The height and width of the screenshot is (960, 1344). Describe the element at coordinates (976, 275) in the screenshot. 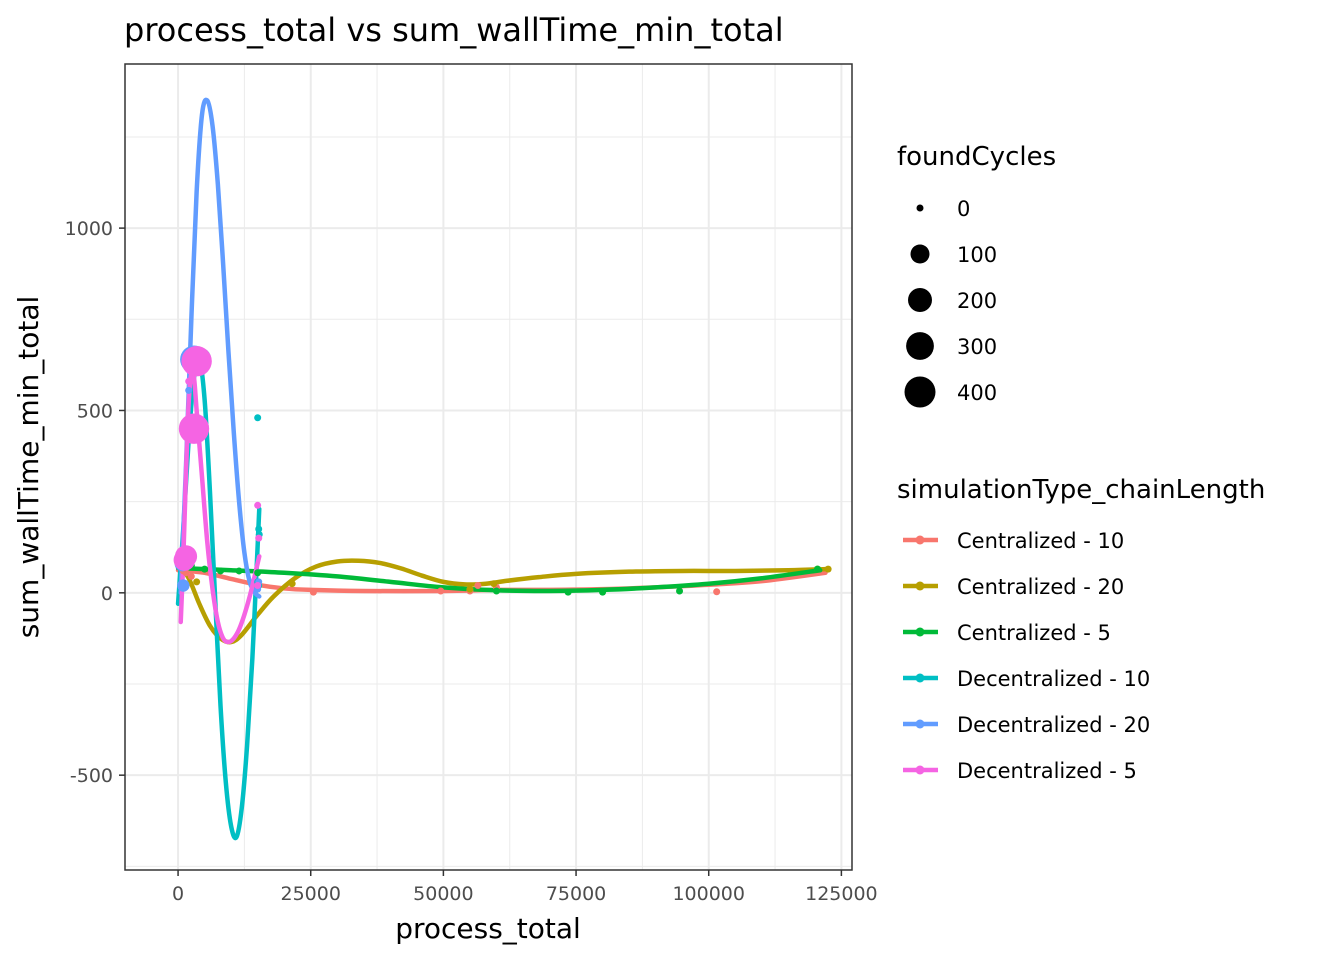

I see `size-legend: foundCycles 0 100 200 300 400` at that location.